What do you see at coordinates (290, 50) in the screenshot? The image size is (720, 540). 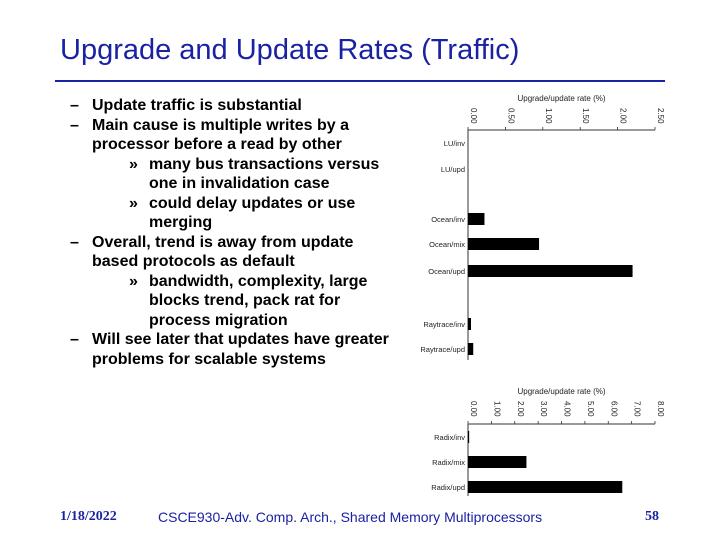 I see `slide-title: Upgrade and Update Rates (Traffic)` at bounding box center [290, 50].